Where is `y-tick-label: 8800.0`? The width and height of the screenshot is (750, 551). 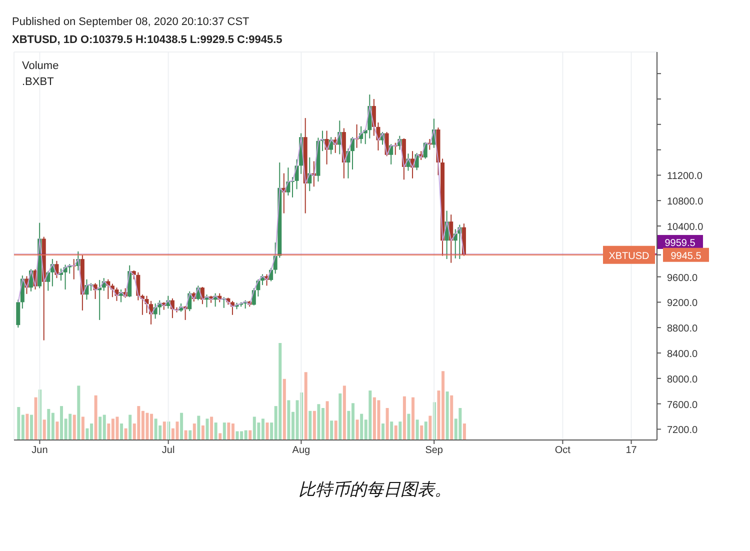
y-tick-label: 8800.0 is located at coordinates (682, 329).